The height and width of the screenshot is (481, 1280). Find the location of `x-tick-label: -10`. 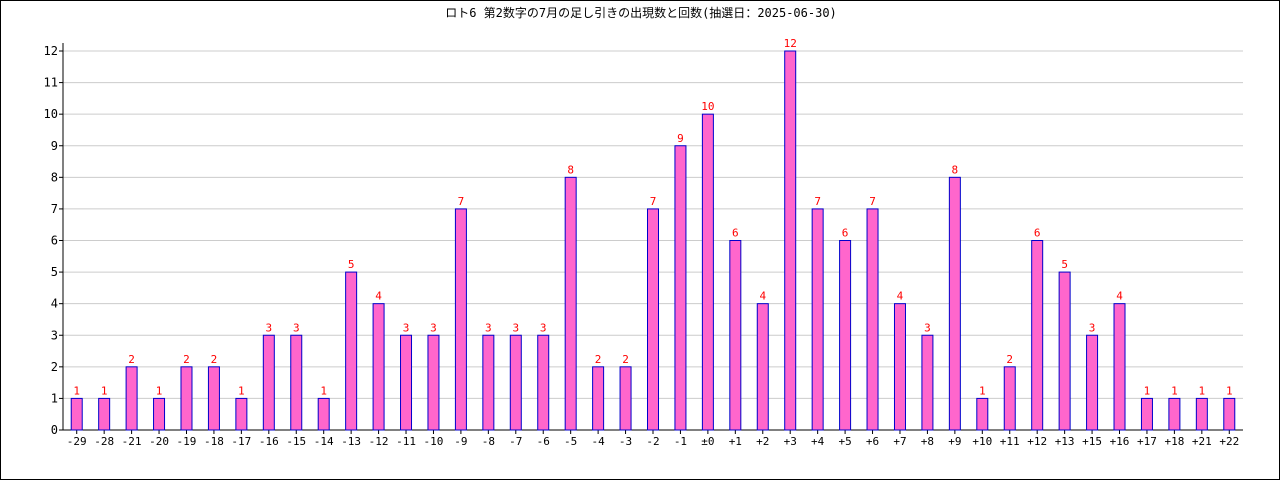

x-tick-label: -10 is located at coordinates (434, 441).